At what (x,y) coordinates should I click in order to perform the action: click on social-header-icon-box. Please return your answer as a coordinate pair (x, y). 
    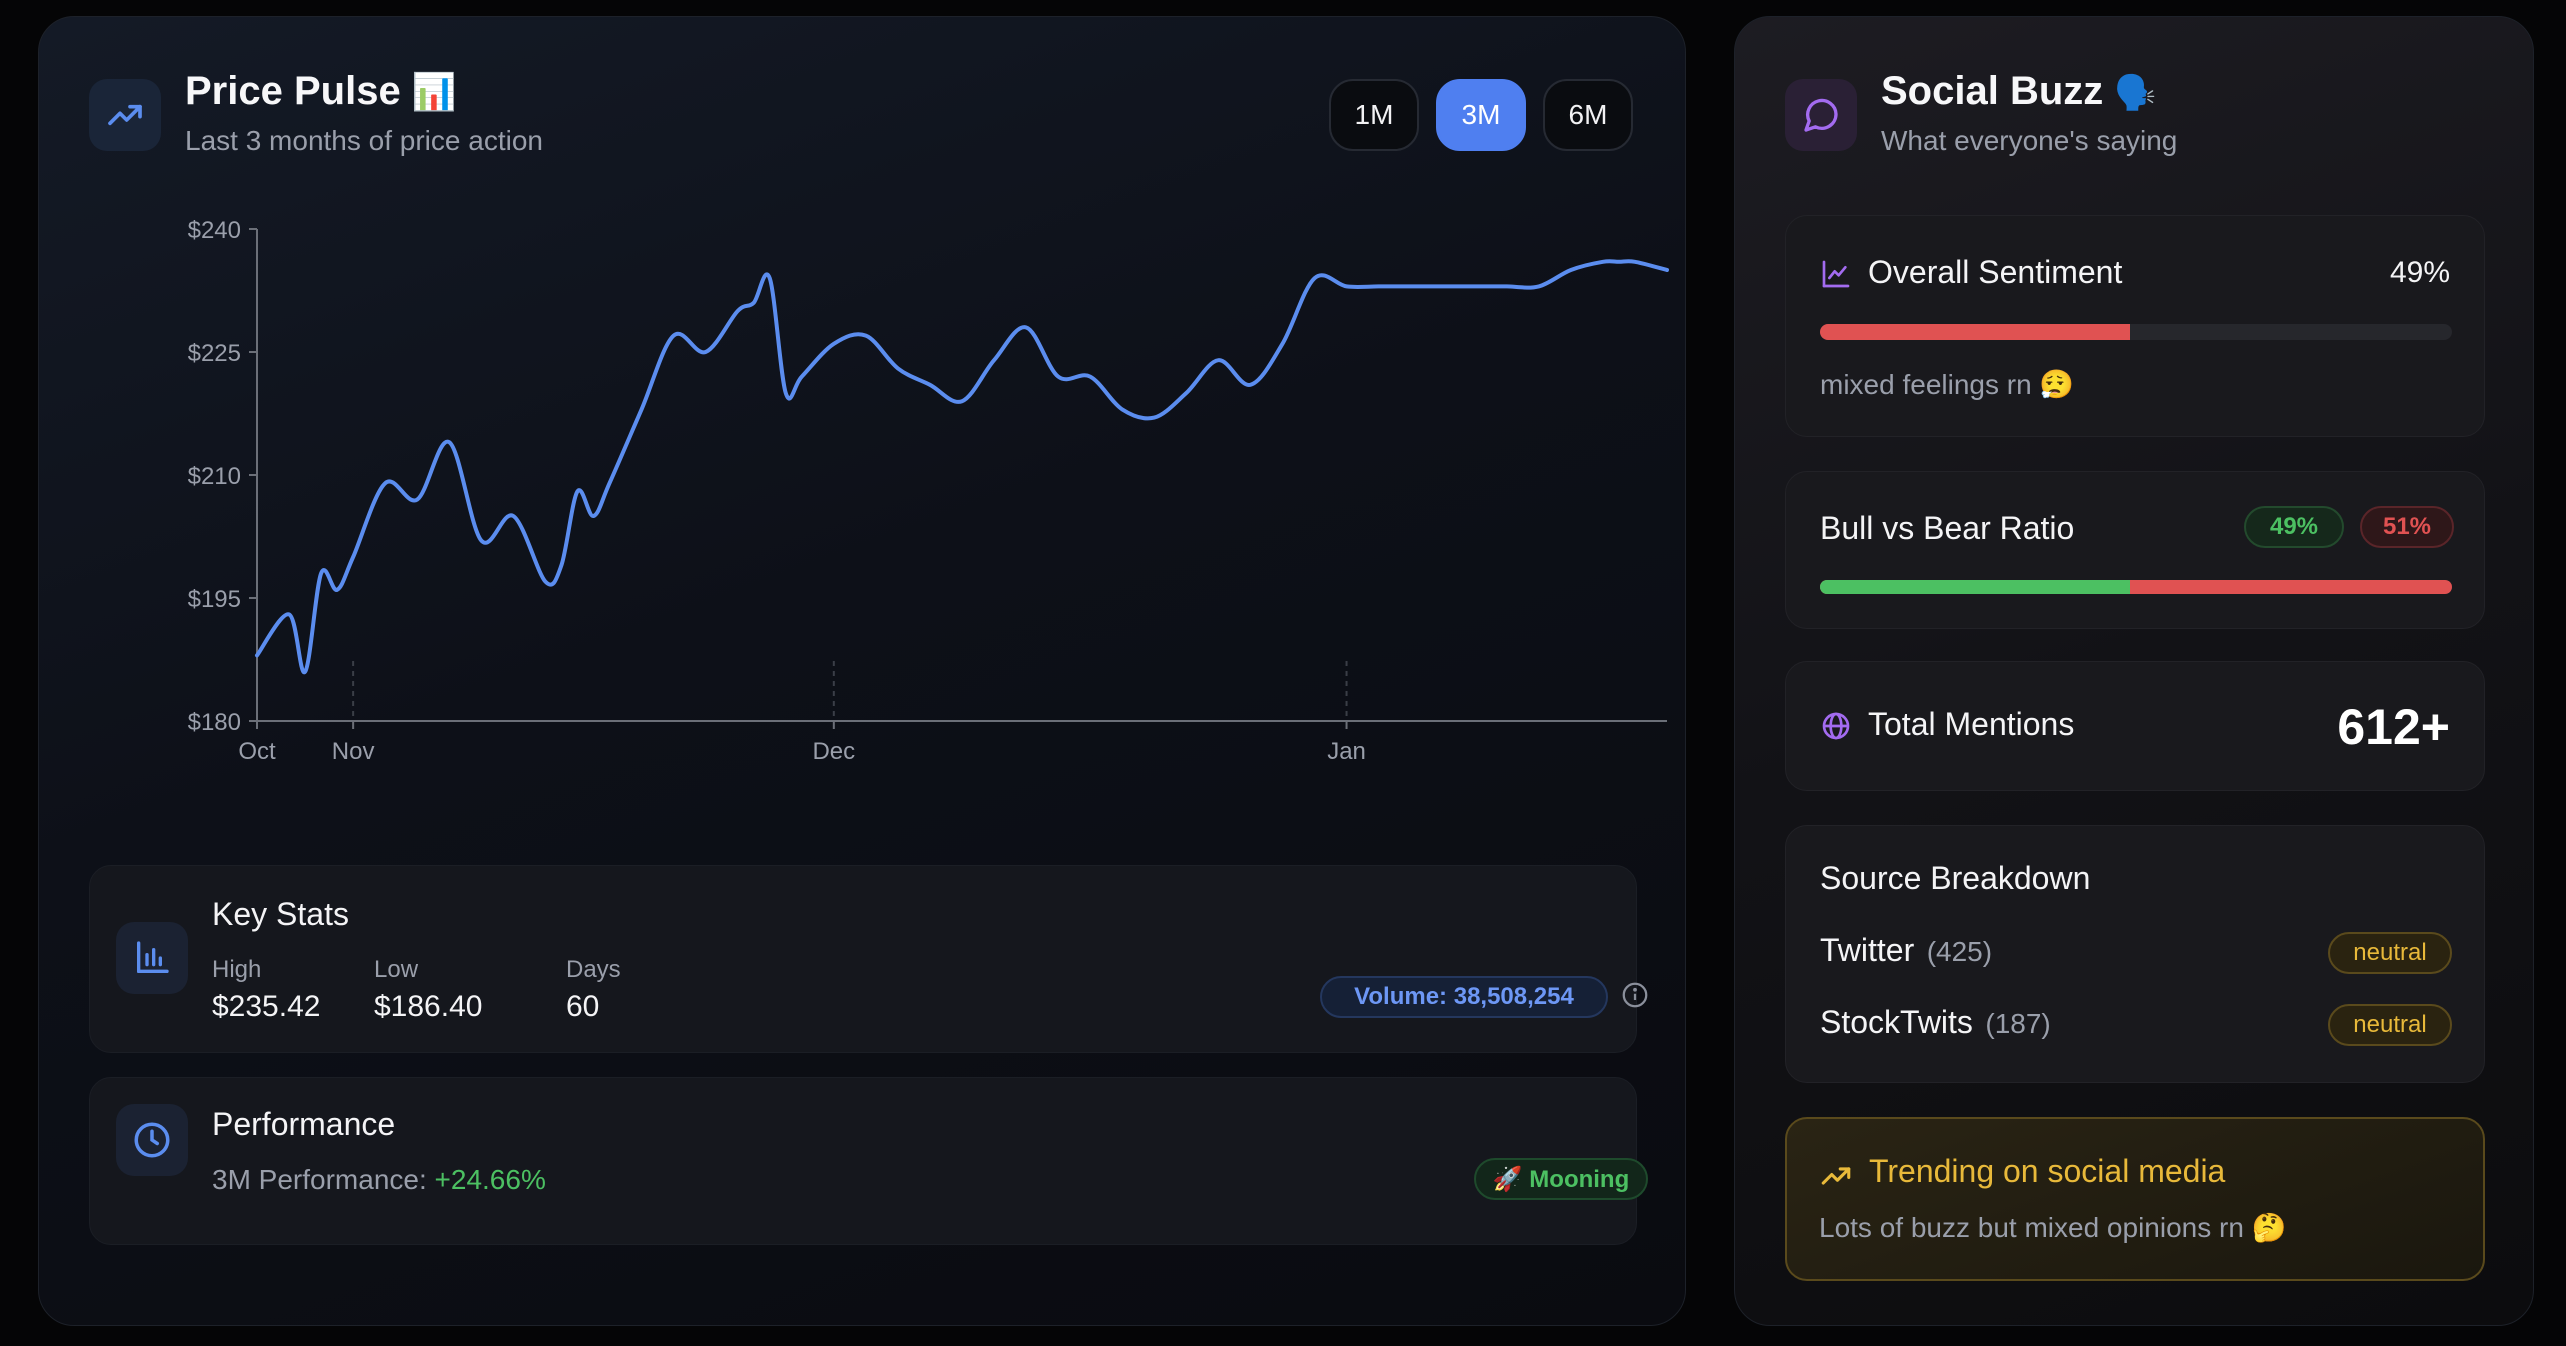
    Looking at the image, I should click on (1821, 115).